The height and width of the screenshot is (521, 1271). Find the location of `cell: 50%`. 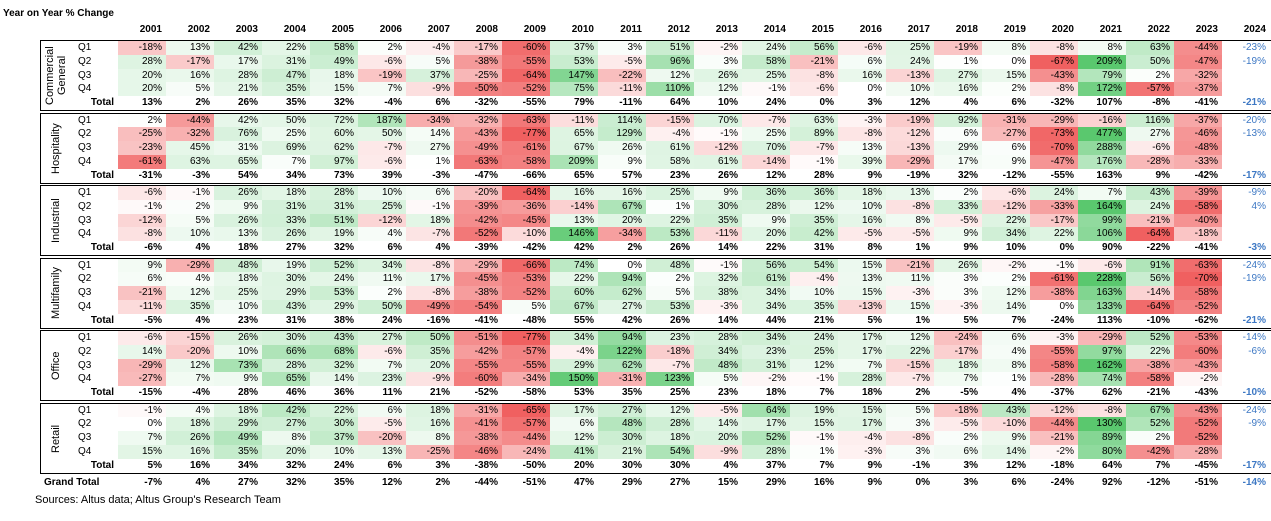

cell: 50% is located at coordinates (382, 306).